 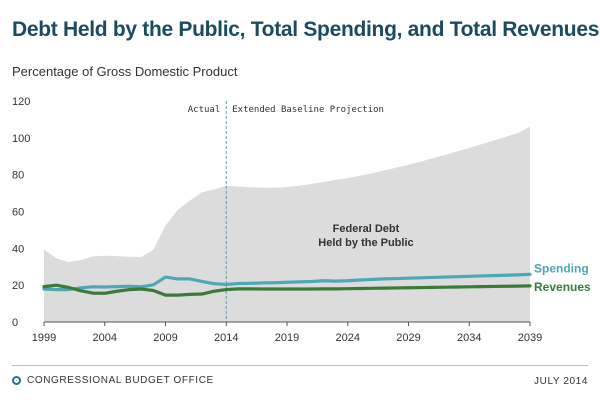 What do you see at coordinates (16, 380) in the screenshot?
I see `cbo-seal-icon` at bounding box center [16, 380].